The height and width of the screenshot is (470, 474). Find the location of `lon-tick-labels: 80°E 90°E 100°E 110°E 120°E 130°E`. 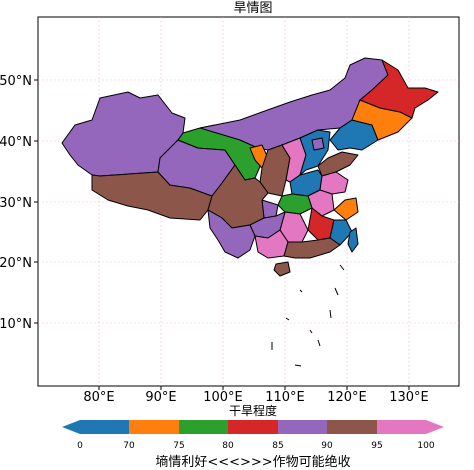

lon-tick-labels: 80°E 90°E 100°E 110°E 120°E 130°E is located at coordinates (255, 397).